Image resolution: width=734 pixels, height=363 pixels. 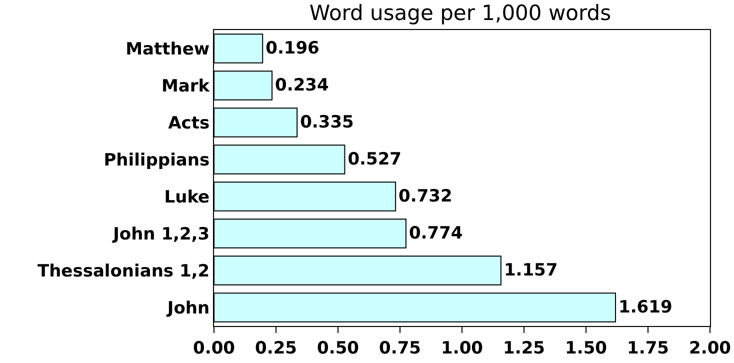 I want to click on data-label: 0.196, so click(x=293, y=48).